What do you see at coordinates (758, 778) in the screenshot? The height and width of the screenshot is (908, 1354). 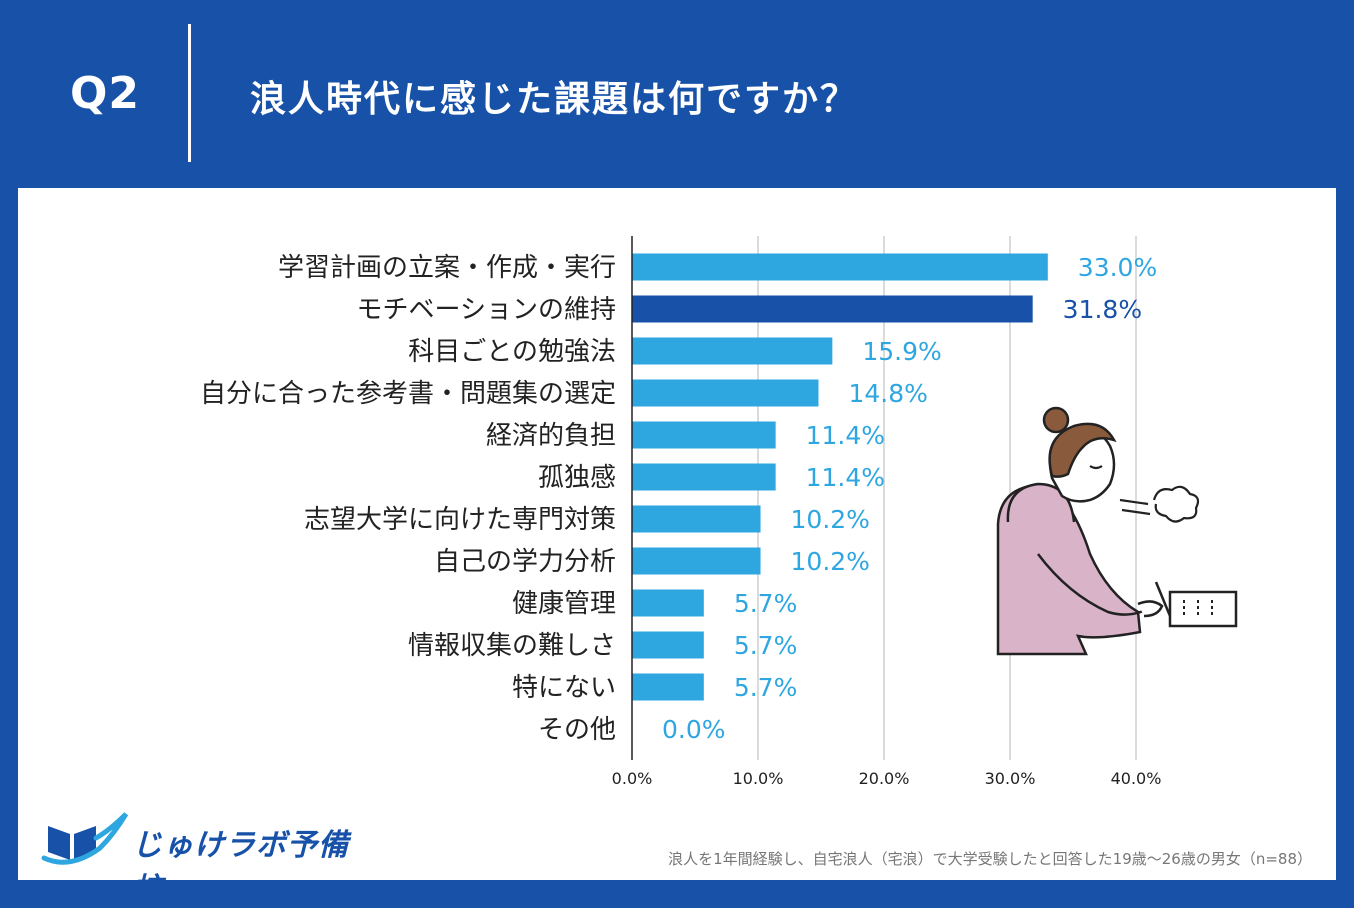 I see `x-tick-label: 10.0%` at bounding box center [758, 778].